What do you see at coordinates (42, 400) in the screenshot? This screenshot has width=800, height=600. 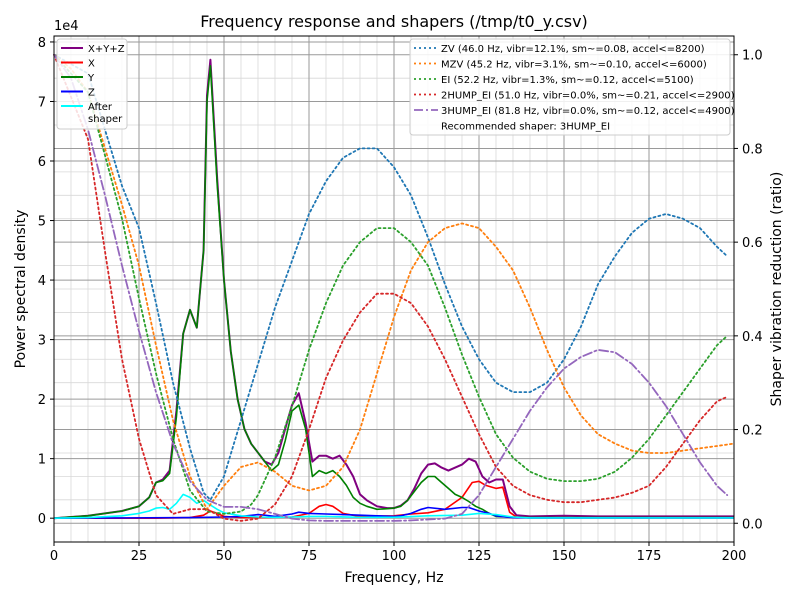 I see `y-tick-label: 2` at bounding box center [42, 400].